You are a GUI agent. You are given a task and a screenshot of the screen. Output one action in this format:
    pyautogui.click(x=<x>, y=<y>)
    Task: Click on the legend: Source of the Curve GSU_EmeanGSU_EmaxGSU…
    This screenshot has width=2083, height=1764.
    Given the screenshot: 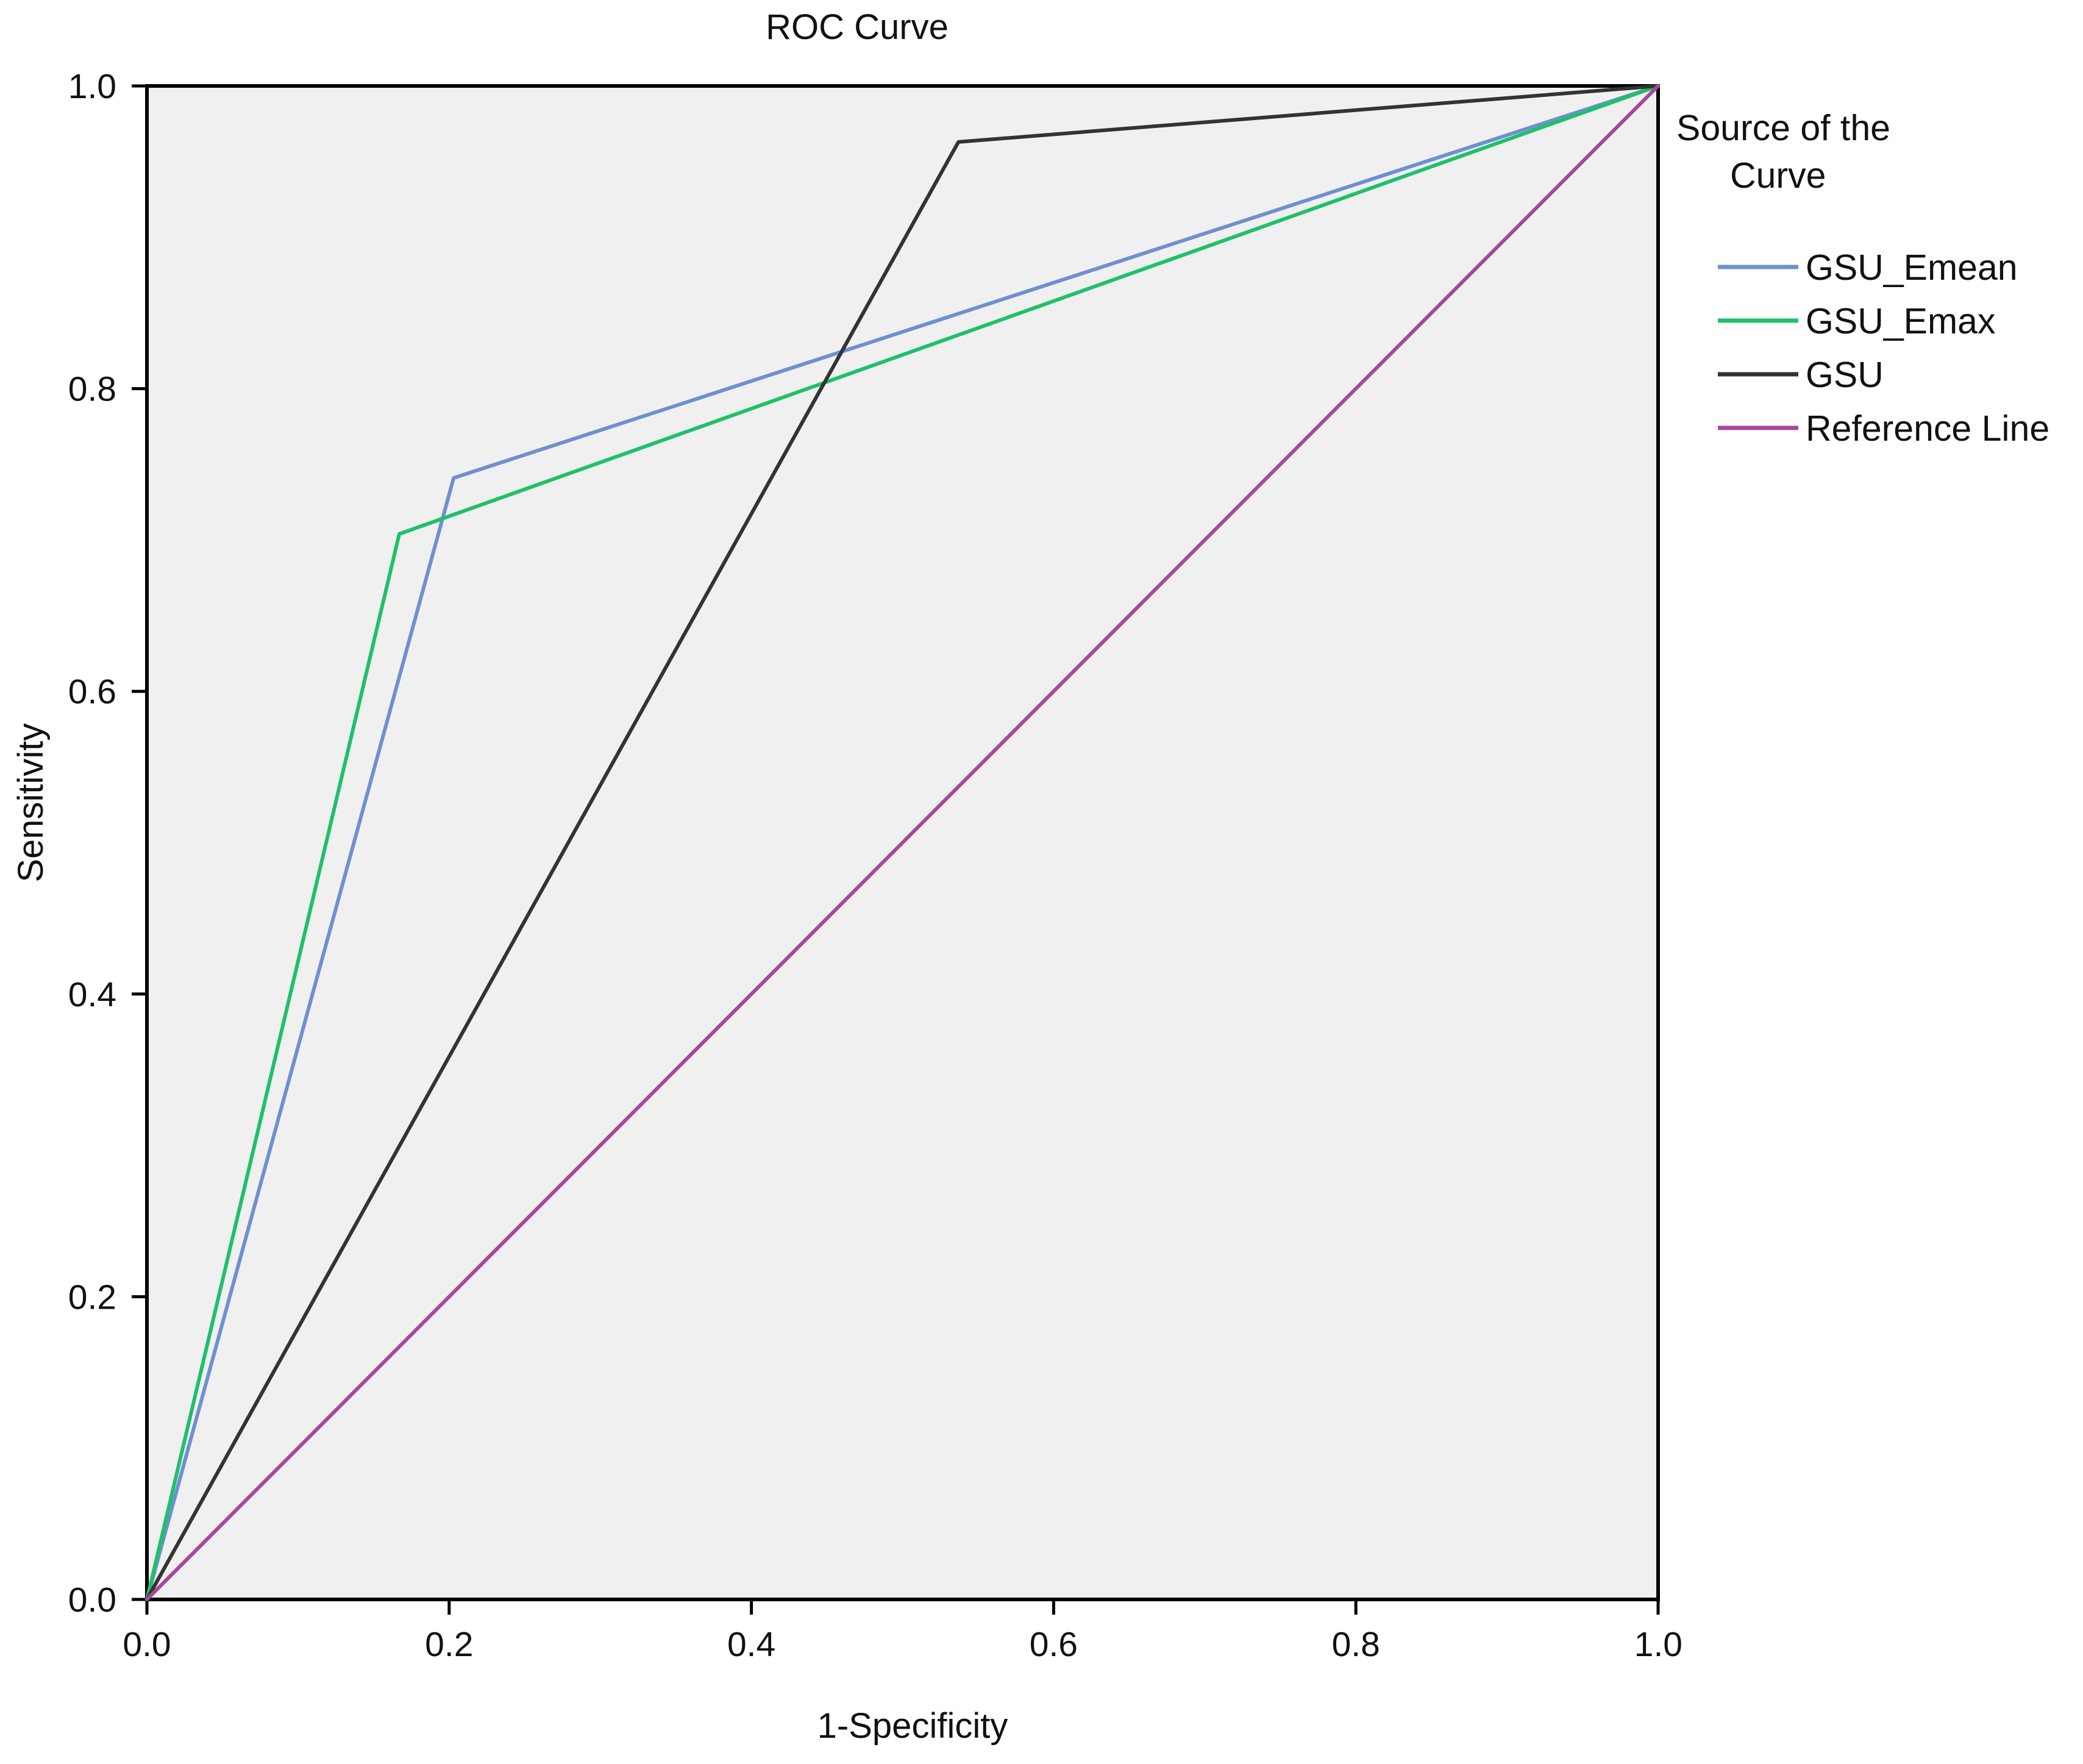 What is the action you would take?
    pyautogui.click(x=1862, y=278)
    